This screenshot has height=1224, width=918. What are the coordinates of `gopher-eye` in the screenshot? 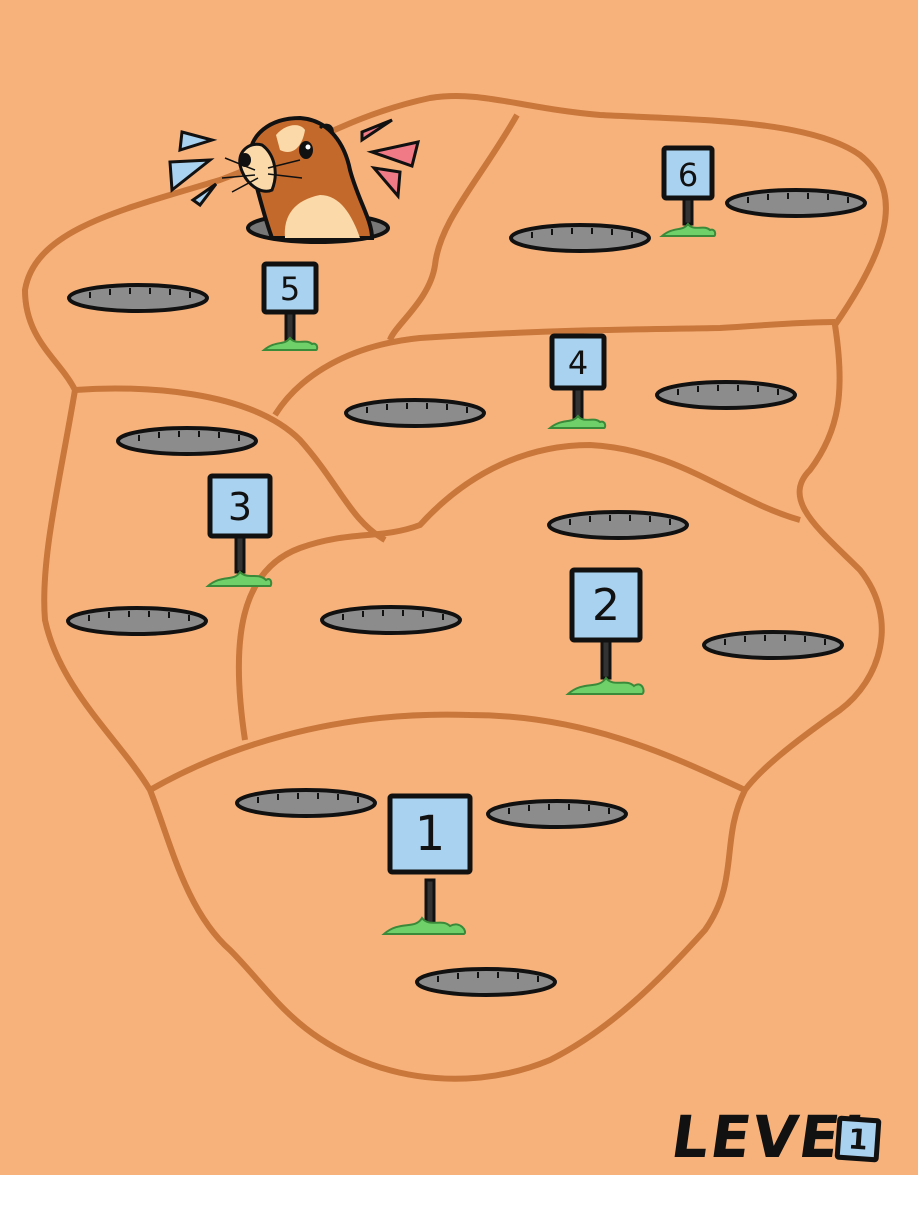 It's located at (306, 150).